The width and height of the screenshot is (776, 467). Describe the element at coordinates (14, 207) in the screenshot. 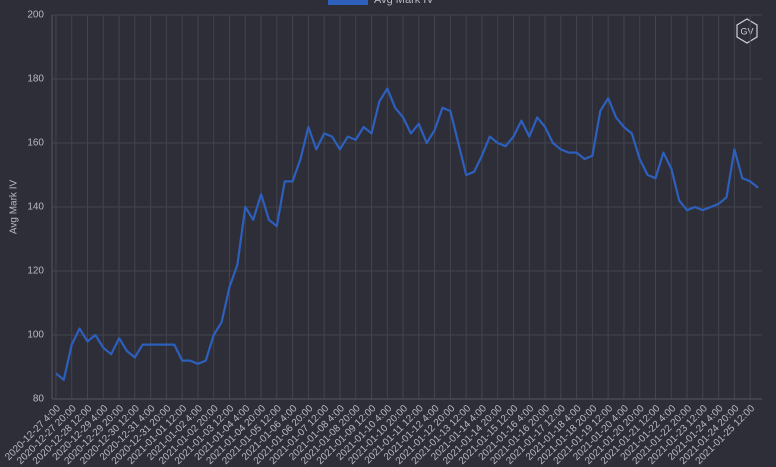

I see `y-axis-label: Avg Mark IV` at that location.